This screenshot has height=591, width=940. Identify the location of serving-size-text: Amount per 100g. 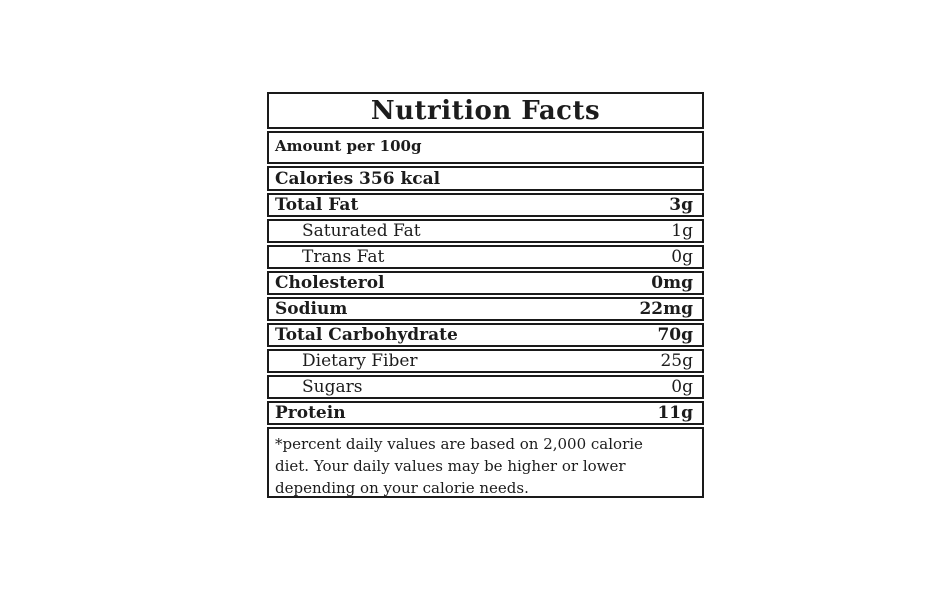
(348, 146).